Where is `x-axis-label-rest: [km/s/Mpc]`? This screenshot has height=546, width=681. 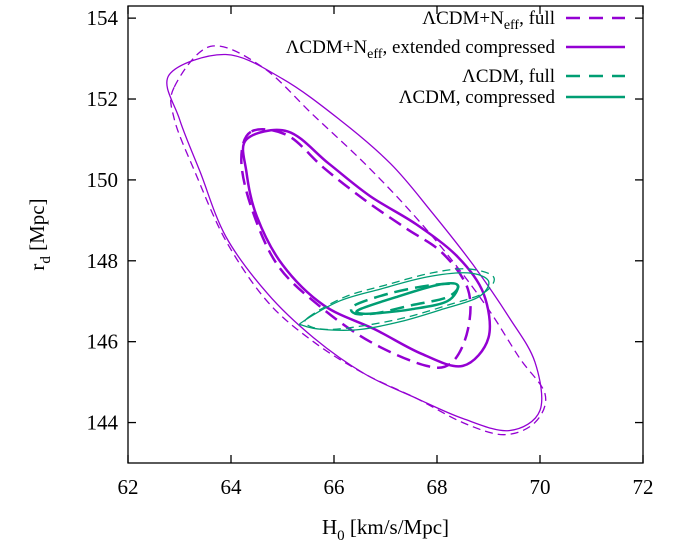 x-axis-label-rest: [km/s/Mpc] is located at coordinates (397, 527).